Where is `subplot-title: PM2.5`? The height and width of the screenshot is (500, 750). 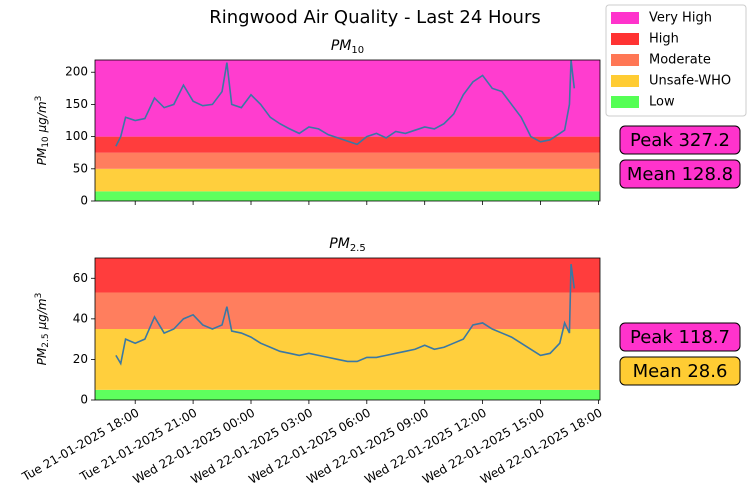 subplot-title: PM2.5 is located at coordinates (347, 245).